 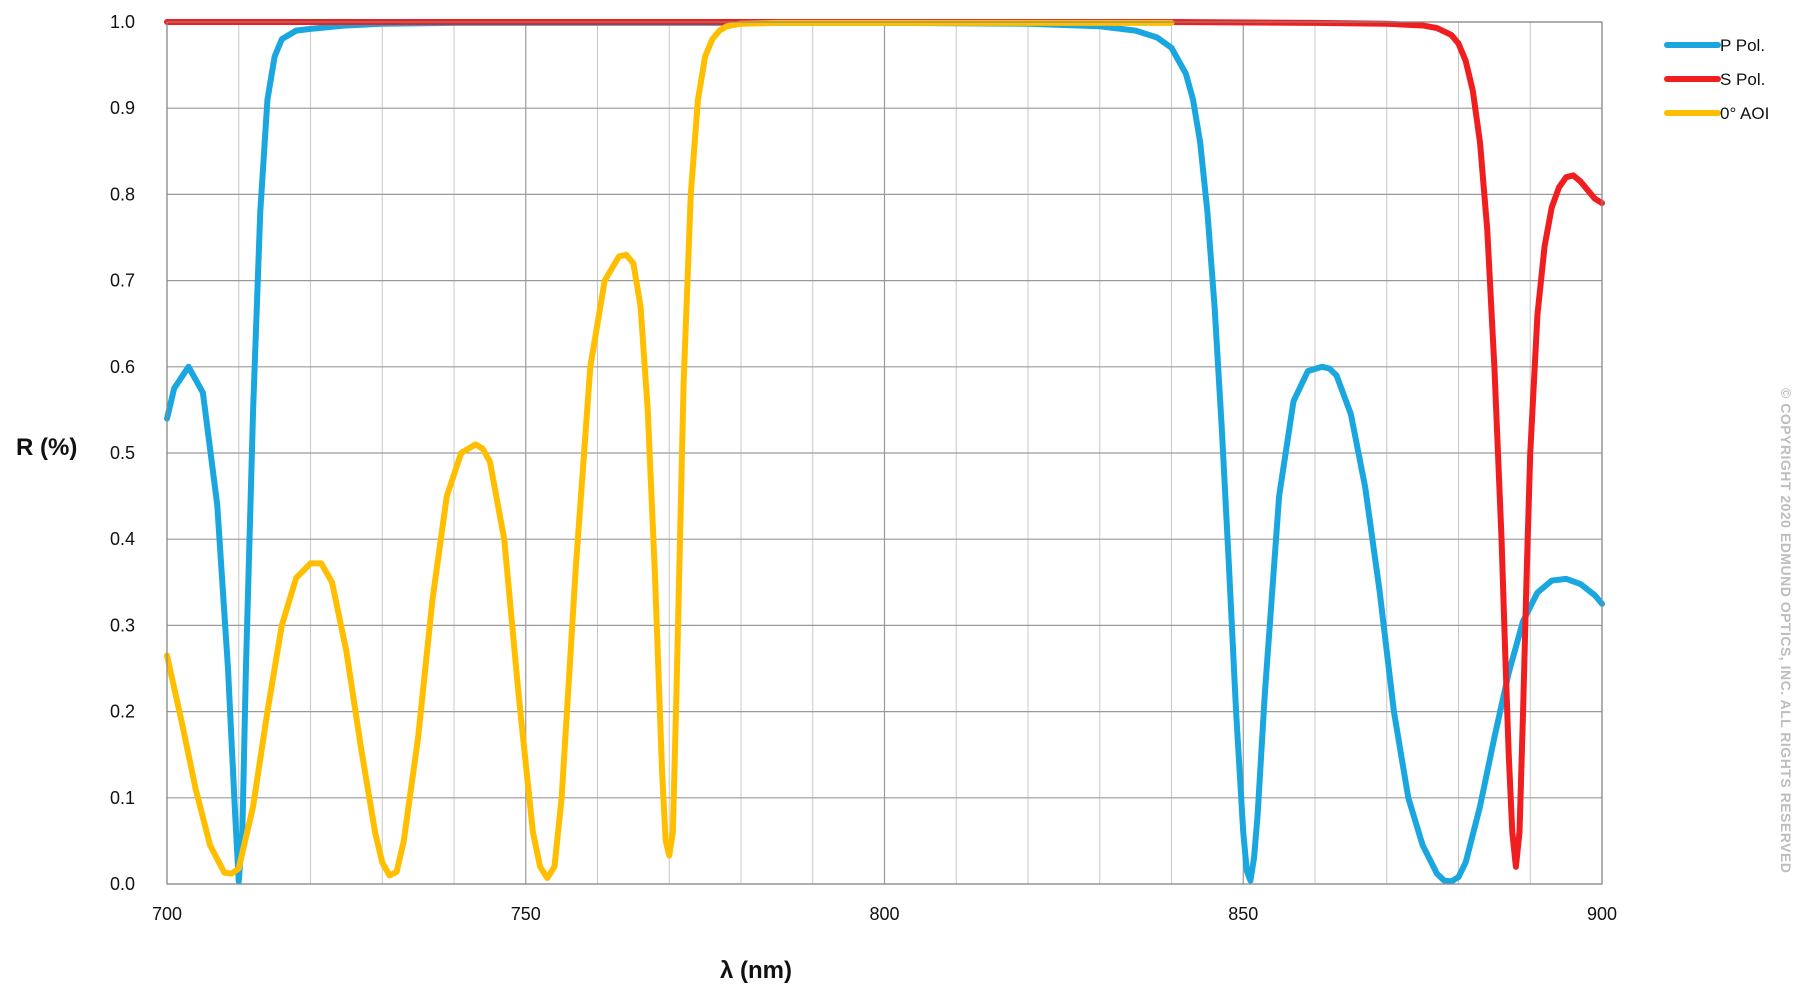 I want to click on y-tick-label: 0.2, so click(x=122, y=712).